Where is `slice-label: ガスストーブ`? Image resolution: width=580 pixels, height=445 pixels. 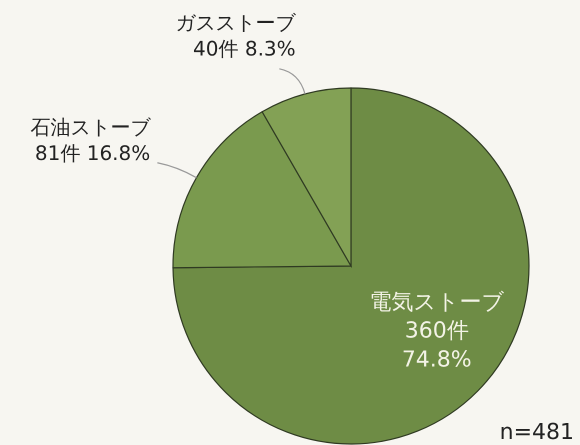 slice-label: ガスストーブ is located at coordinates (236, 22).